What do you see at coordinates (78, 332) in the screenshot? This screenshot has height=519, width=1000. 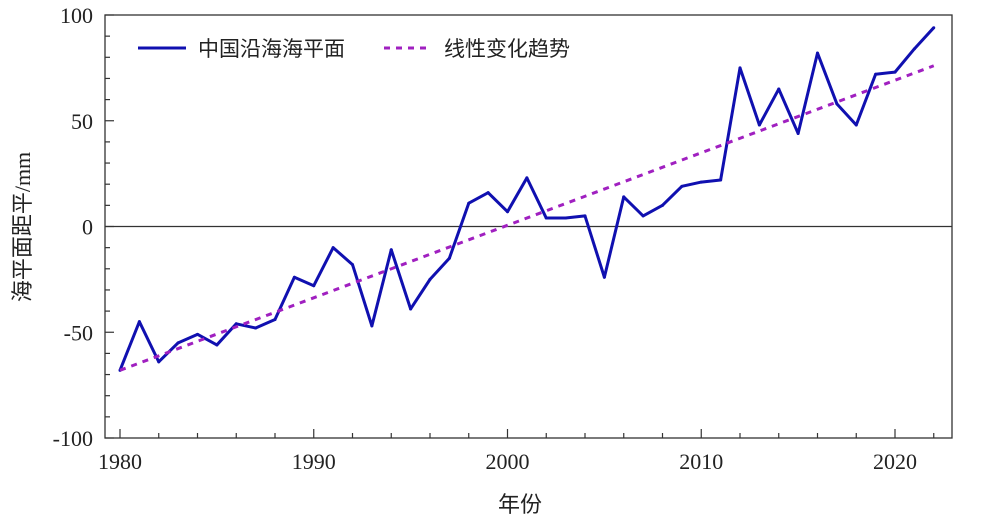 I see `y-tick-label: -50` at bounding box center [78, 332].